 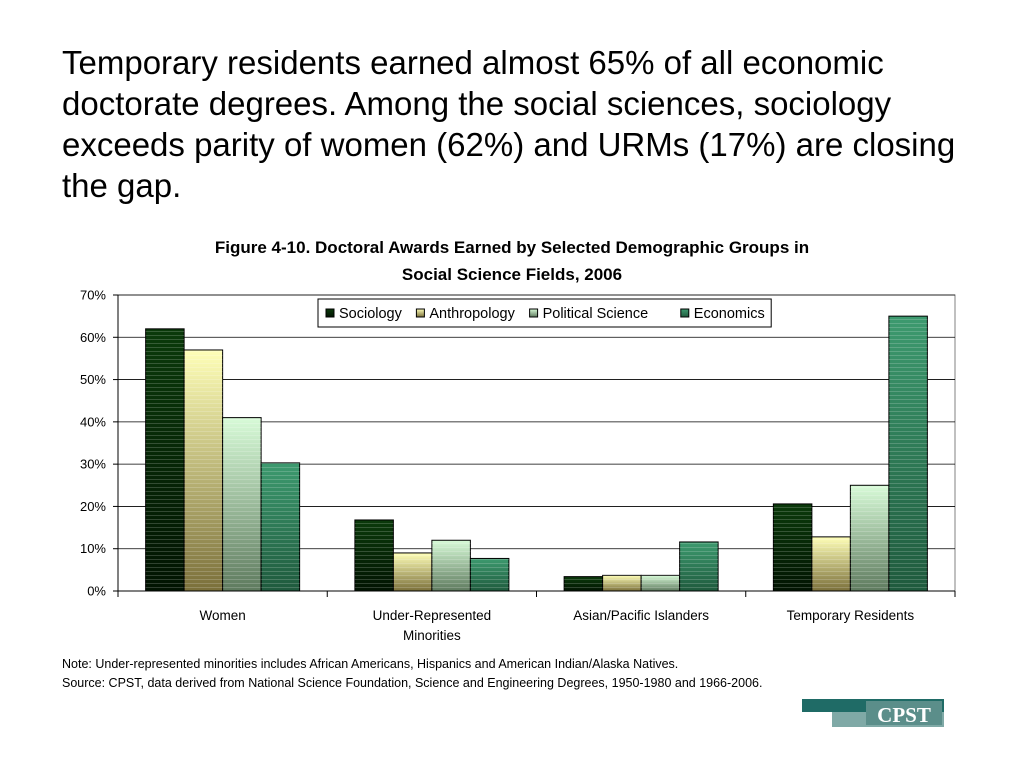 I want to click on y-tick-label: 70%, so click(x=93, y=295).